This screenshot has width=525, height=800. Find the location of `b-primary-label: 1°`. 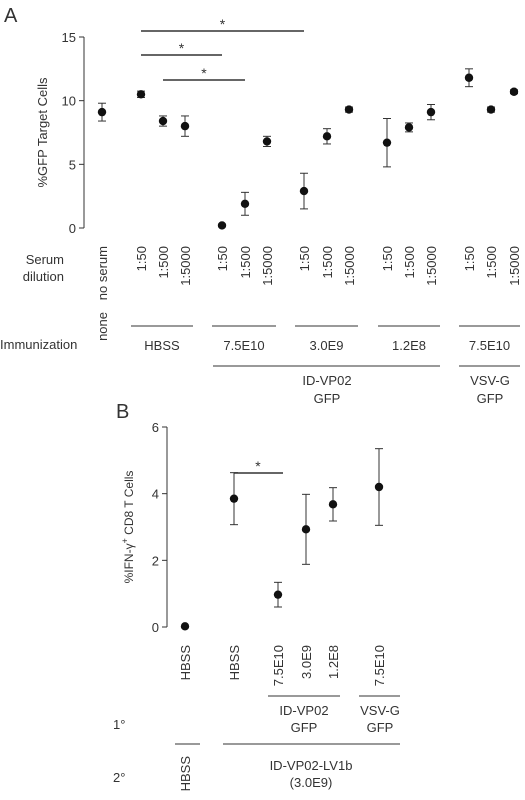

b-primary-label: 1° is located at coordinates (119, 724).